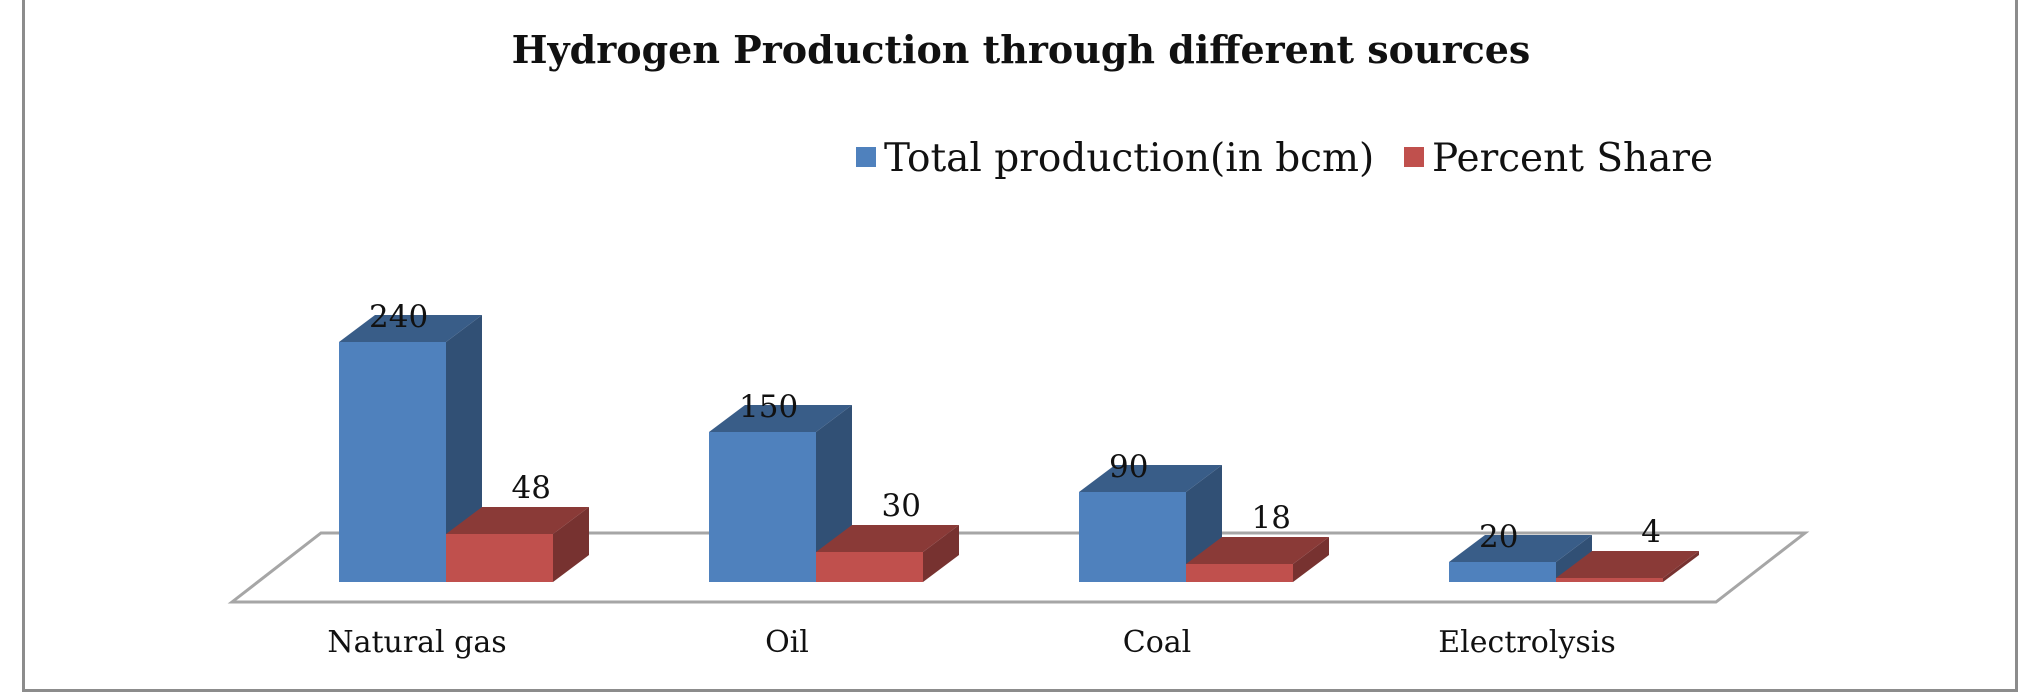 This screenshot has width=2042, height=694. What do you see at coordinates (499, 558) in the screenshot?
I see `bar-percent-share-0-front` at bounding box center [499, 558].